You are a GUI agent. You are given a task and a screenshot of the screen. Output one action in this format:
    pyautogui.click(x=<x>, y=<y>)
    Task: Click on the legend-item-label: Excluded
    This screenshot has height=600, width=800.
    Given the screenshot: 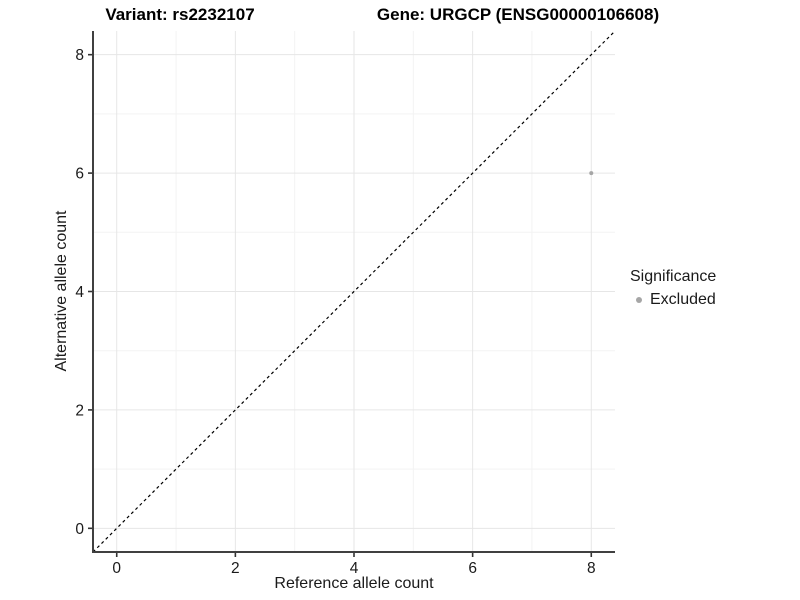 What is the action you would take?
    pyautogui.click(x=683, y=299)
    